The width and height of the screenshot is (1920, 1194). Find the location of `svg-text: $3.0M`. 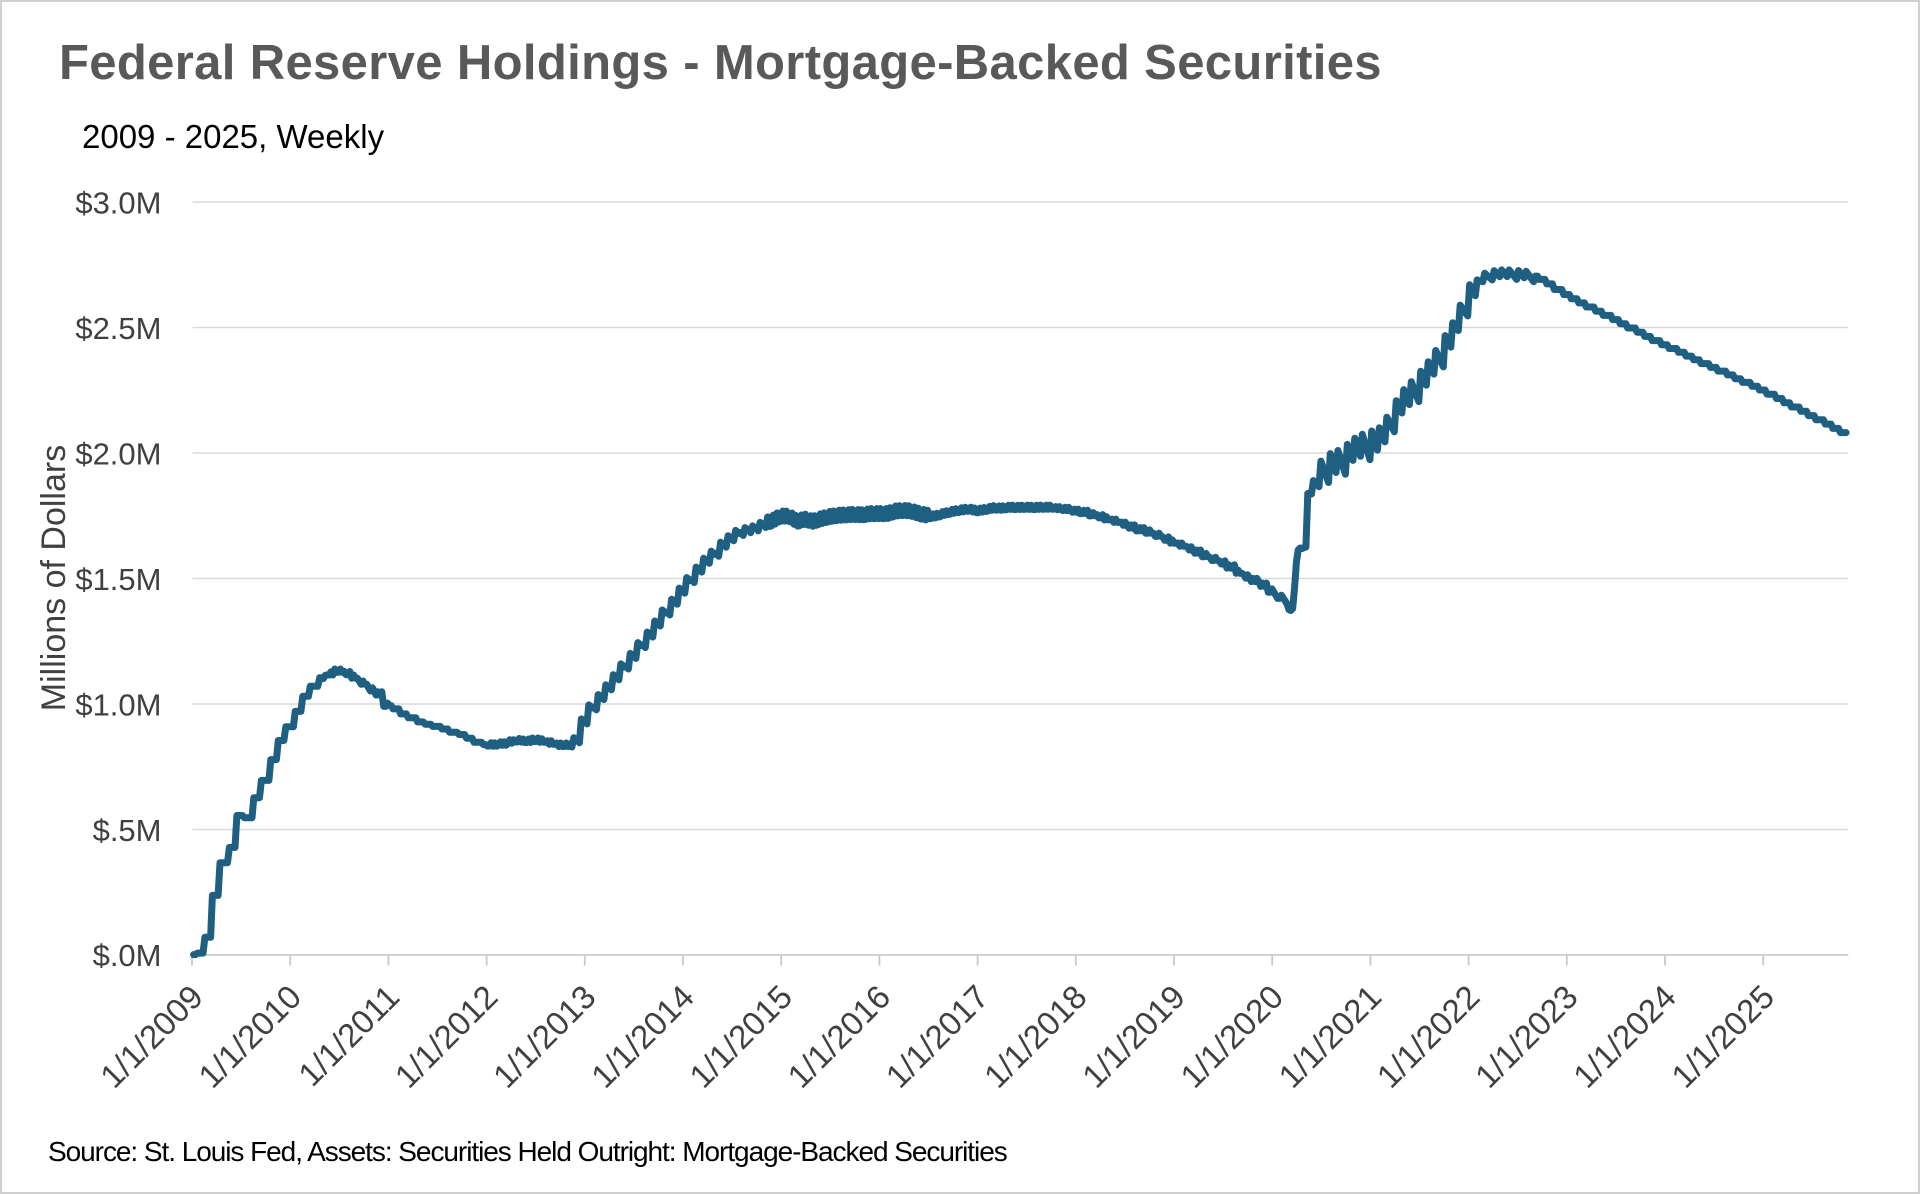

svg-text: $3.0M is located at coordinates (118, 202).